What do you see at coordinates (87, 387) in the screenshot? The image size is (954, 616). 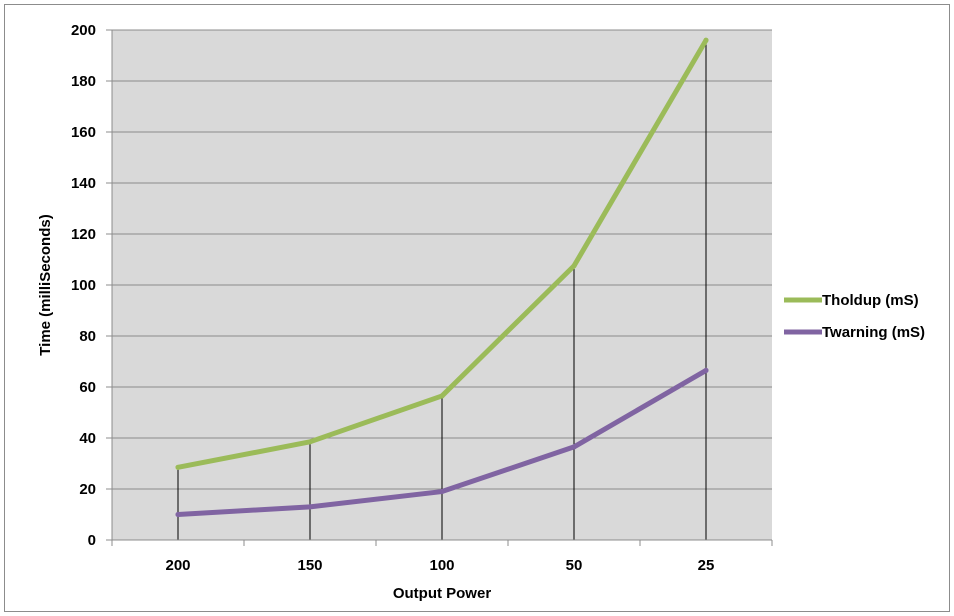 I see `y-tick-label: 60` at bounding box center [87, 387].